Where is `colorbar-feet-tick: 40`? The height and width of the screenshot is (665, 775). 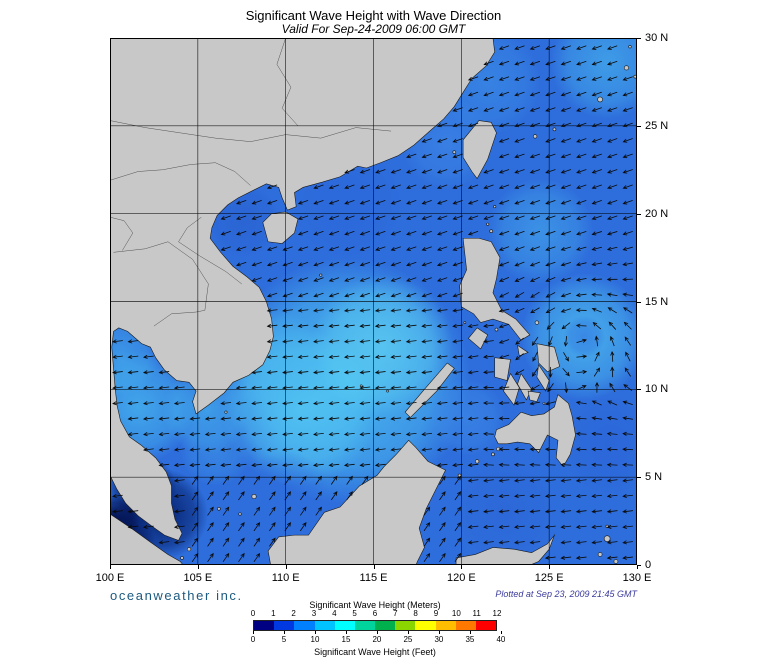 colorbar-feet-tick: 40 is located at coordinates (501, 639).